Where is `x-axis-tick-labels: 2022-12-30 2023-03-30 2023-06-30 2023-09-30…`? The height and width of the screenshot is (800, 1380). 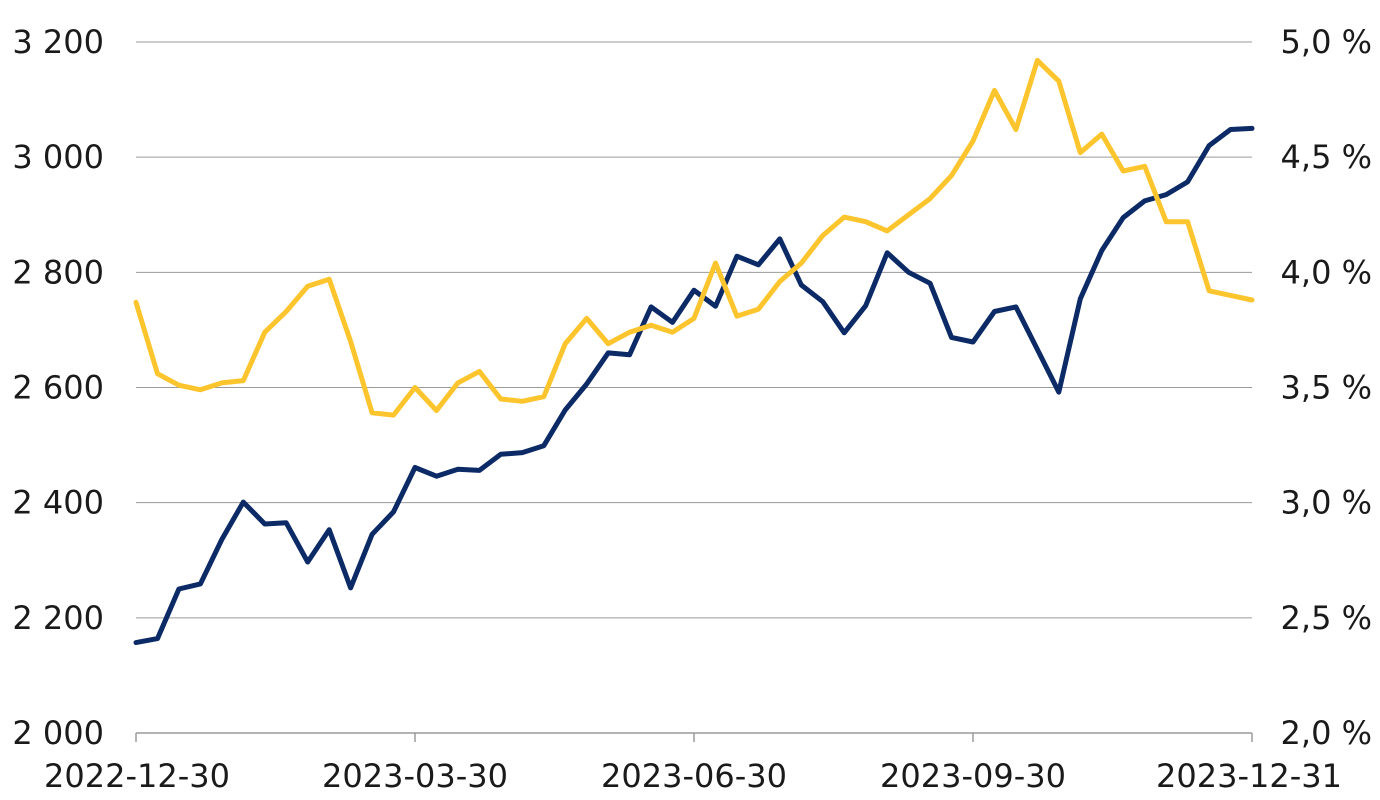
x-axis-tick-labels: 2022-12-30 2023-03-30 2023-06-30 2023-09-30… is located at coordinates (693, 776).